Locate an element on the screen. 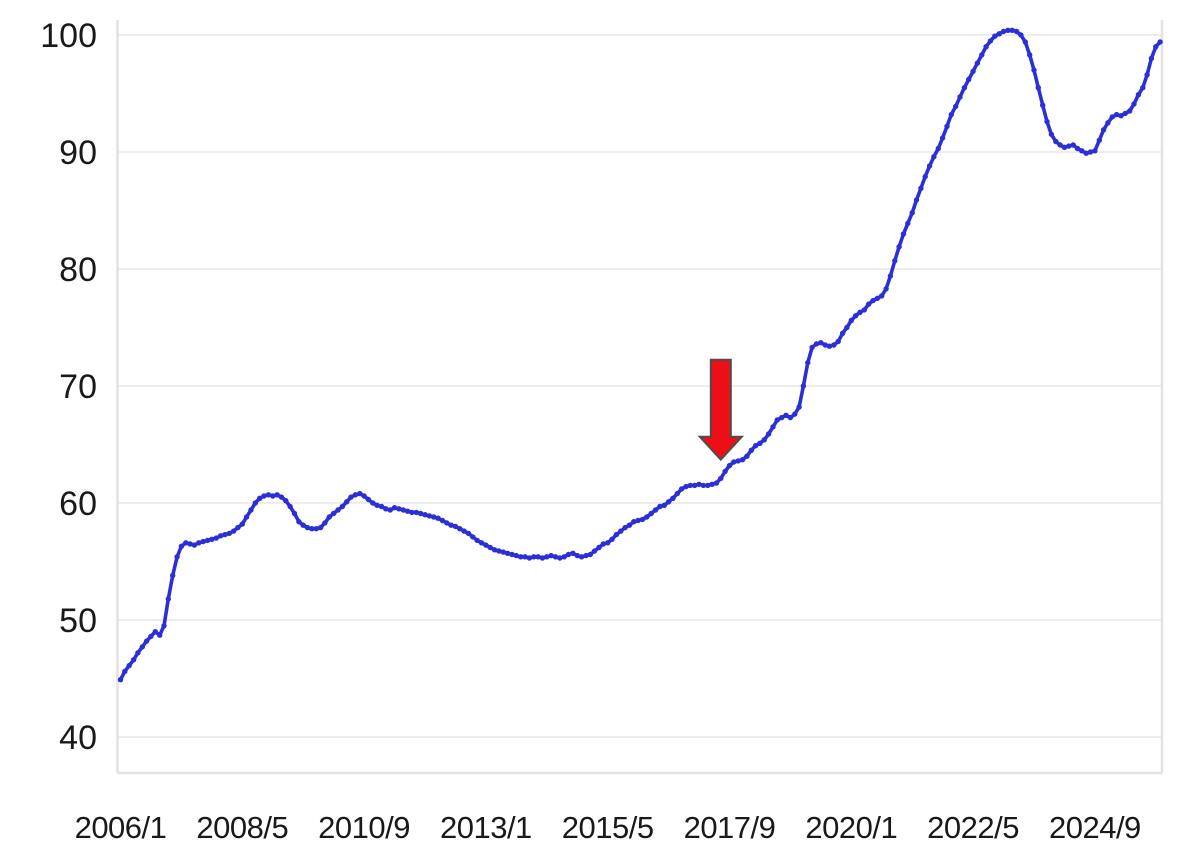 This screenshot has width=1180, height=859. down-arrow-annotation is located at coordinates (721, 410).